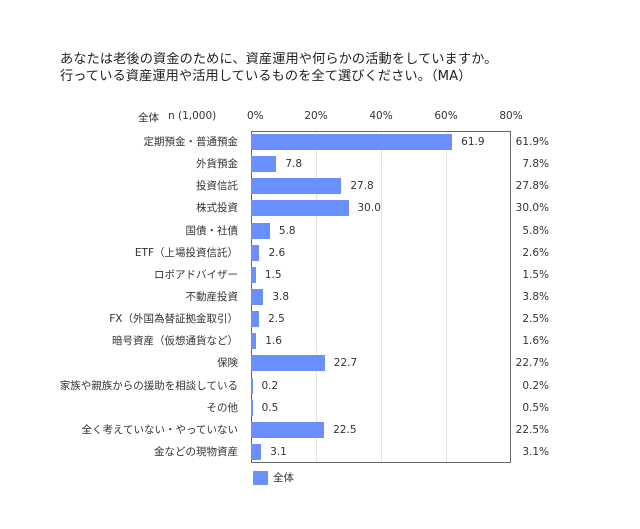  Describe the element at coordinates (535, 341) in the screenshot. I see `percent-label: 1.6%` at that location.